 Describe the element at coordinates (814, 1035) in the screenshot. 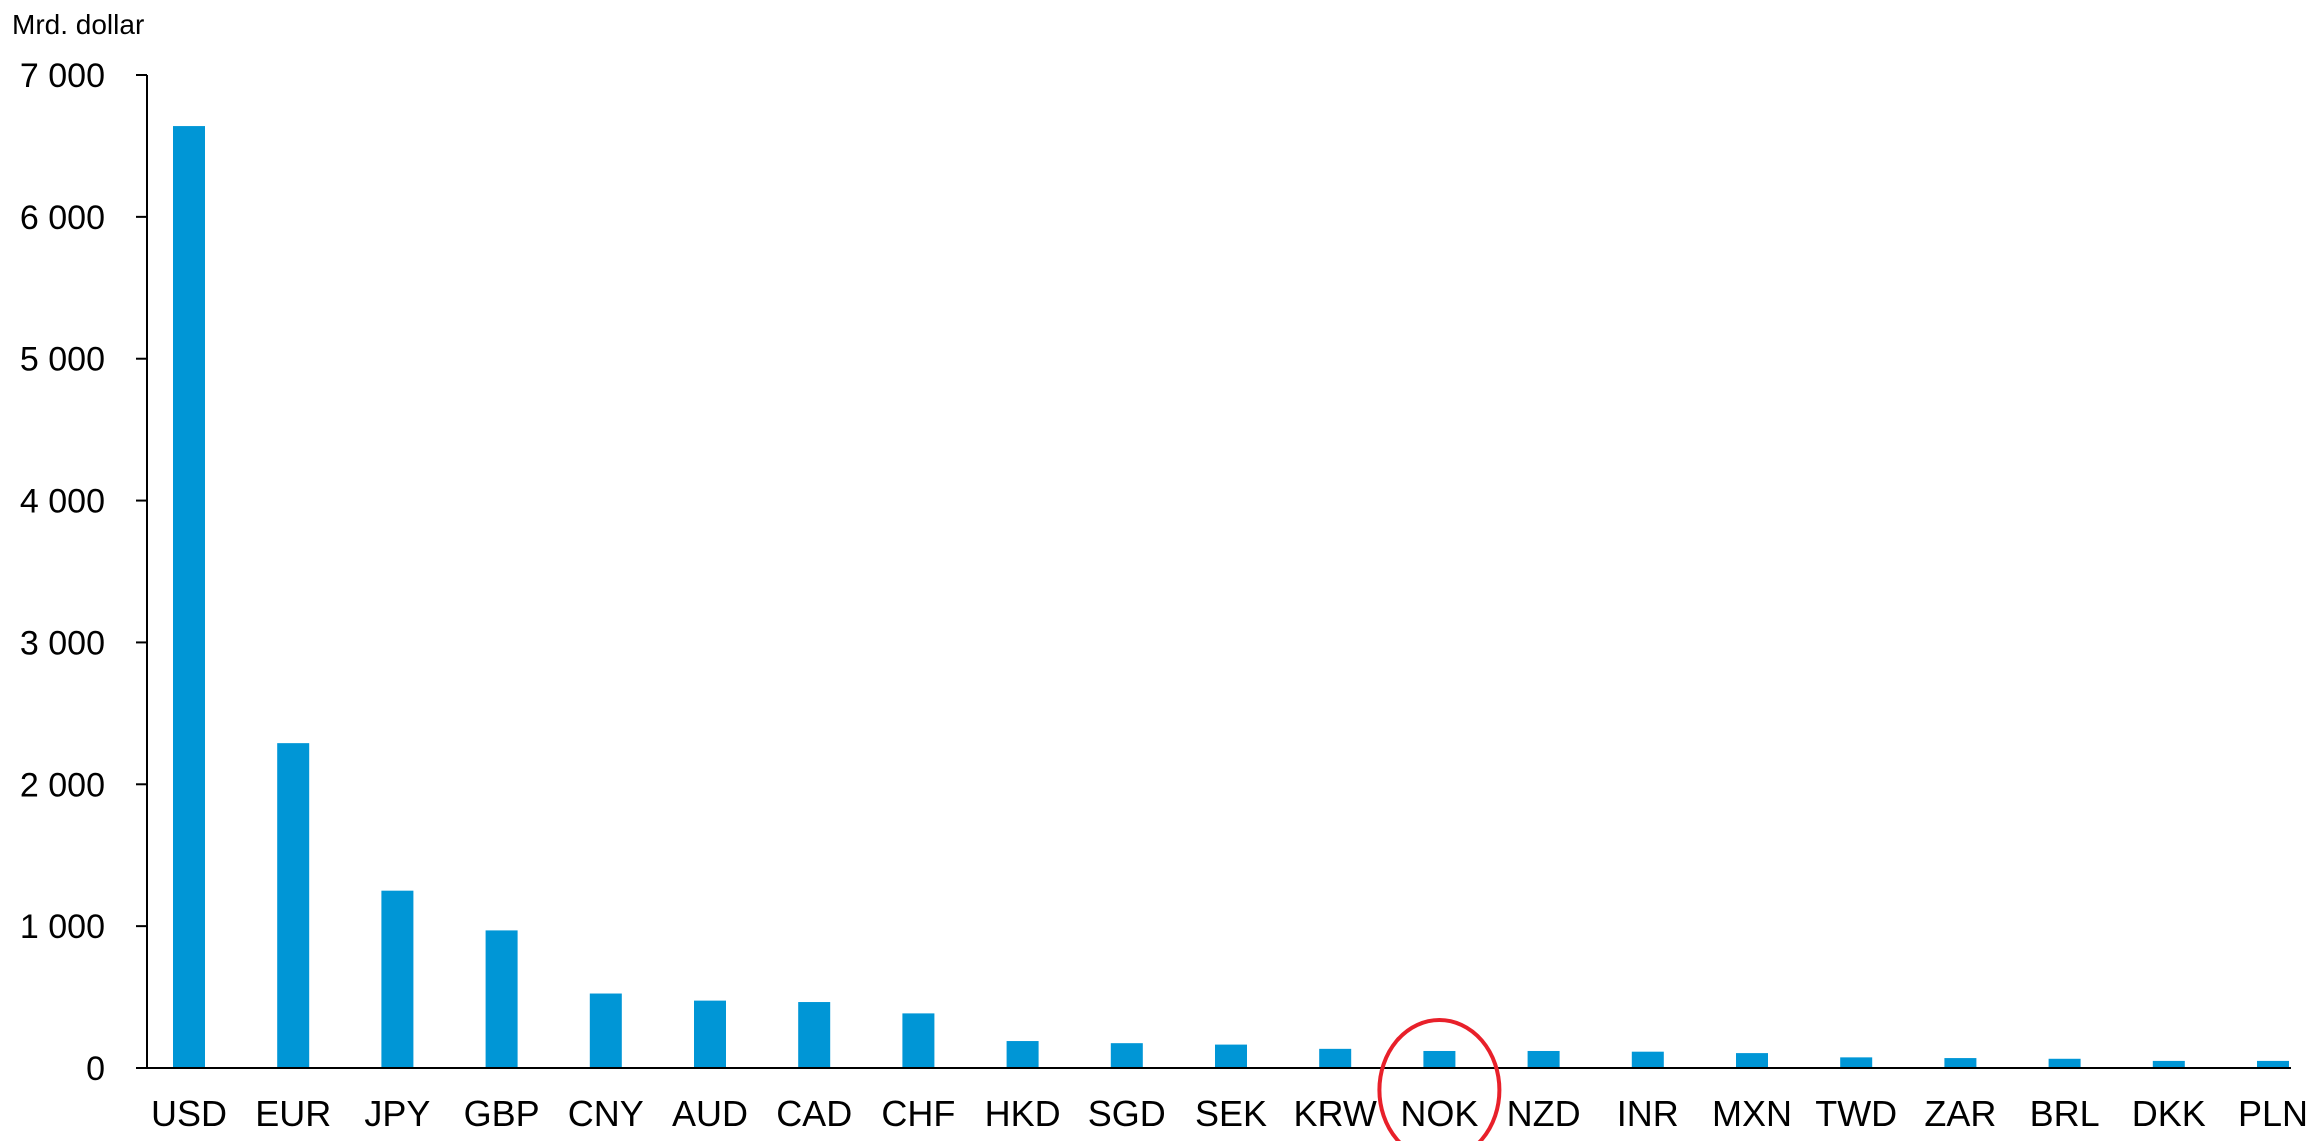

I see `bar-cad` at that location.